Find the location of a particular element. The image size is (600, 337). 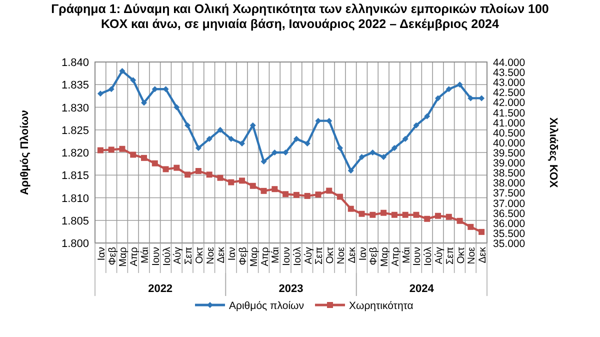

y-axis-title: Αριθμός Πλοίων is located at coordinates (25, 153).